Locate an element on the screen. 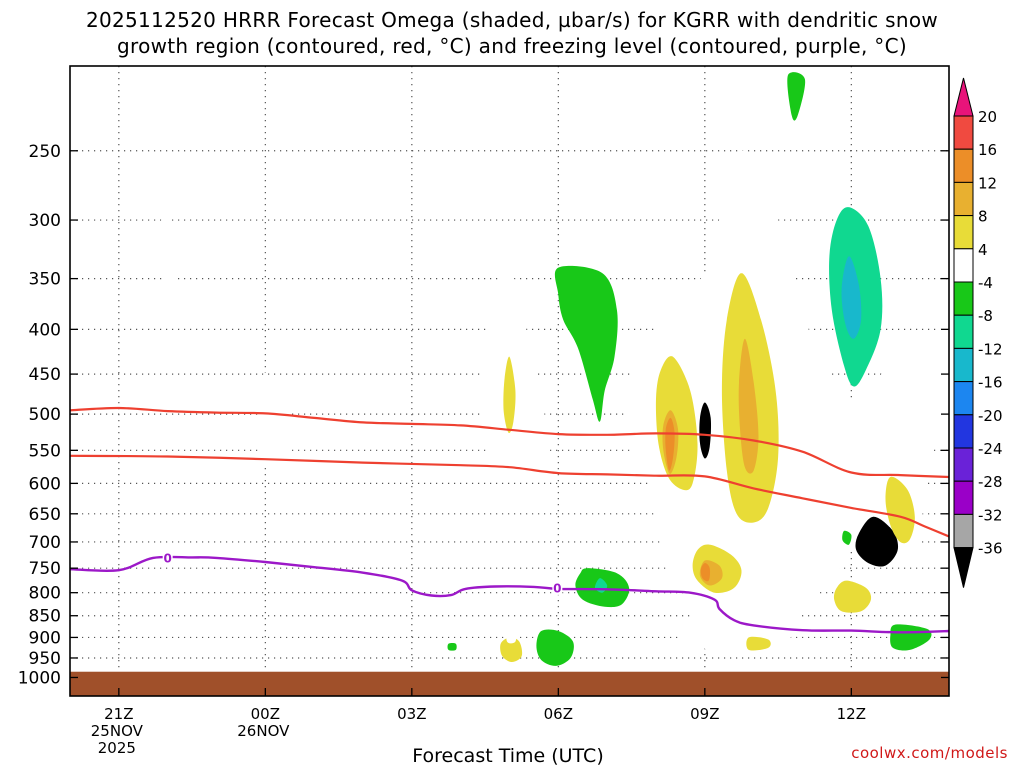 This screenshot has height=768, width=1024. x-tick-label: 06Z is located at coordinates (558, 714).